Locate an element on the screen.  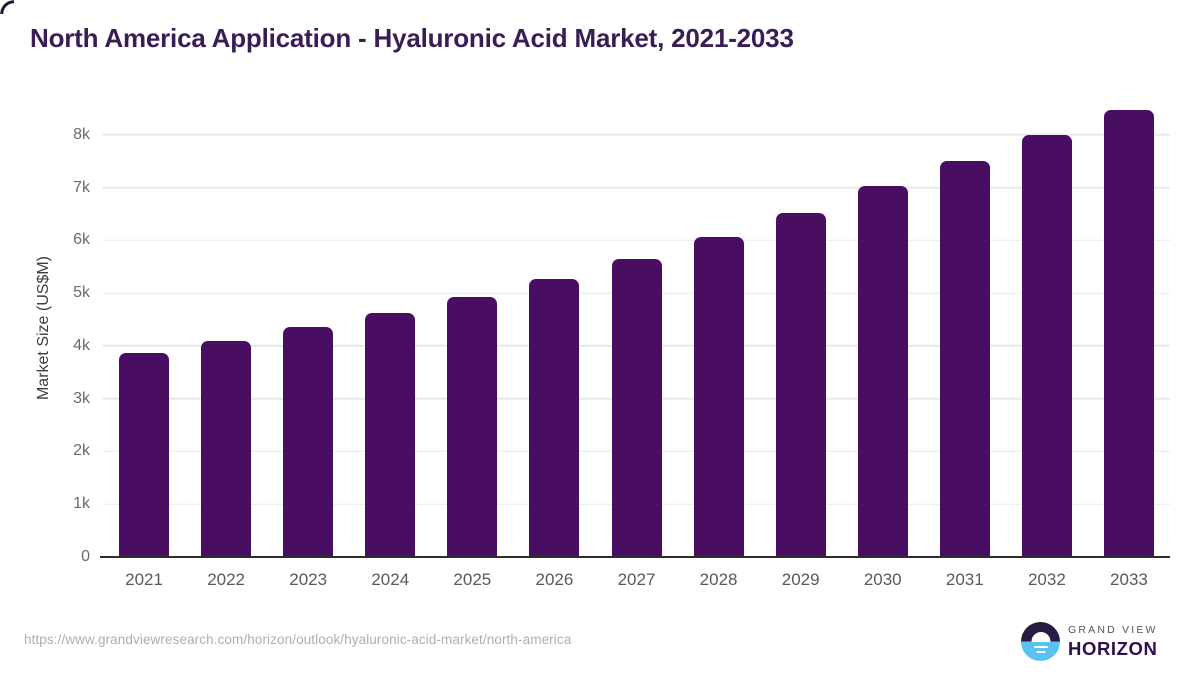
y-tick-label-8k: 8k is located at coordinates (81, 134).